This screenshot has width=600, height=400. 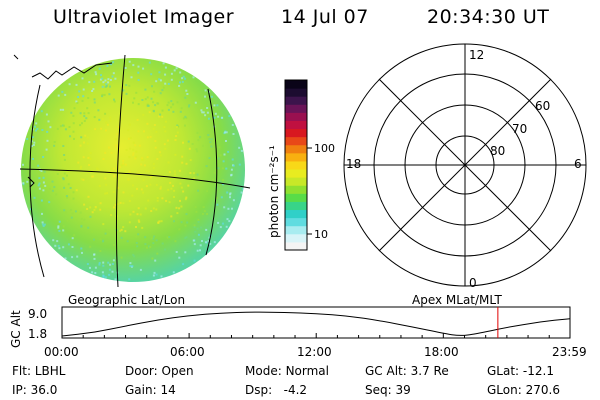 What do you see at coordinates (519, 129) in the screenshot?
I see `mlat-label-70: 70` at bounding box center [519, 129].